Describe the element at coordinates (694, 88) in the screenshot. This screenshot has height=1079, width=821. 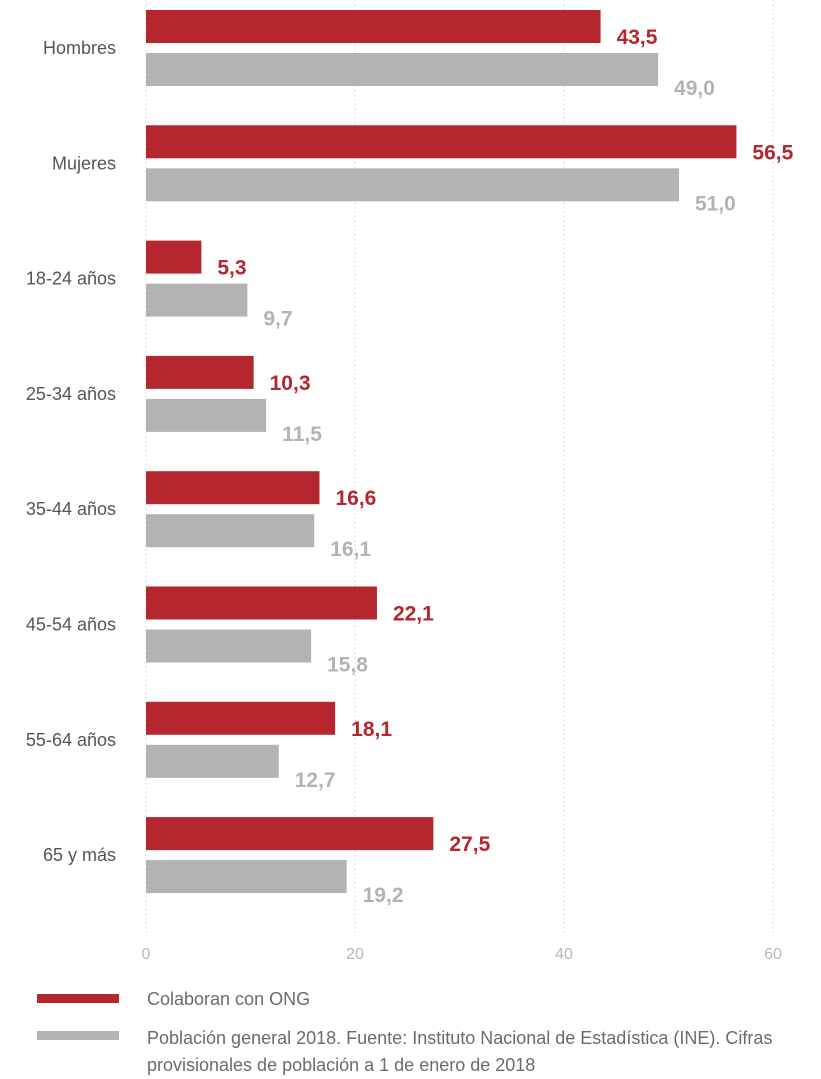
I see `value-label-population-0: 49,0` at that location.